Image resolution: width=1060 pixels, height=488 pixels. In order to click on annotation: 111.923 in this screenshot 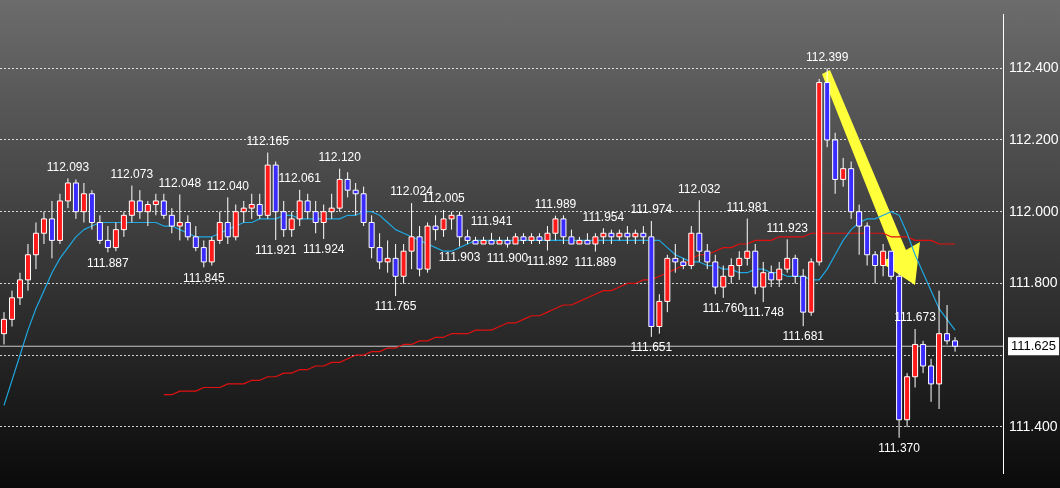, I will do `click(787, 227)`.